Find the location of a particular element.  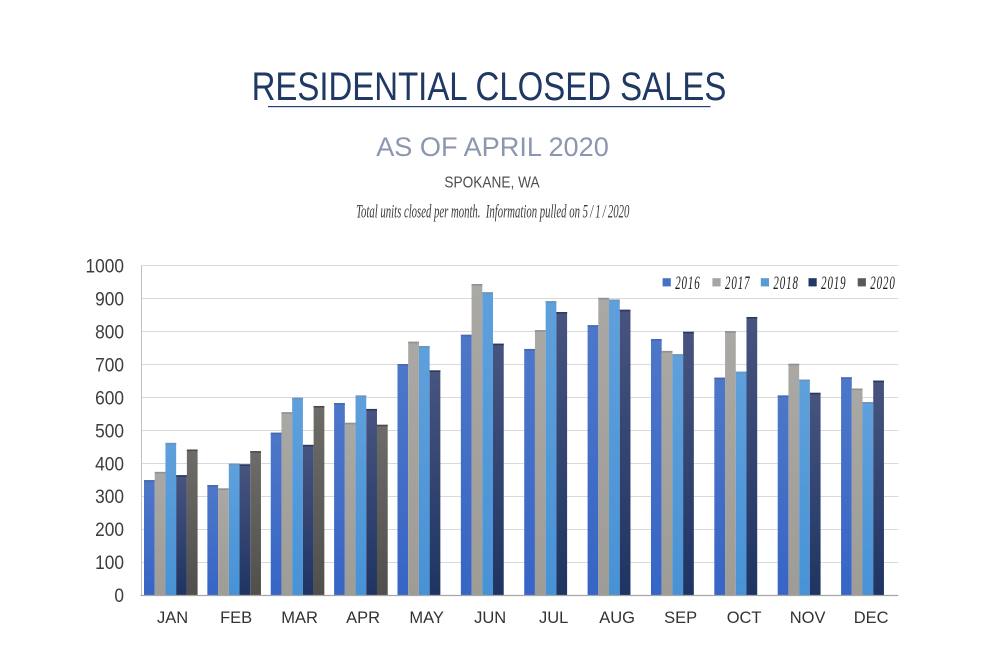

svg-text: 100 is located at coordinates (109, 562).